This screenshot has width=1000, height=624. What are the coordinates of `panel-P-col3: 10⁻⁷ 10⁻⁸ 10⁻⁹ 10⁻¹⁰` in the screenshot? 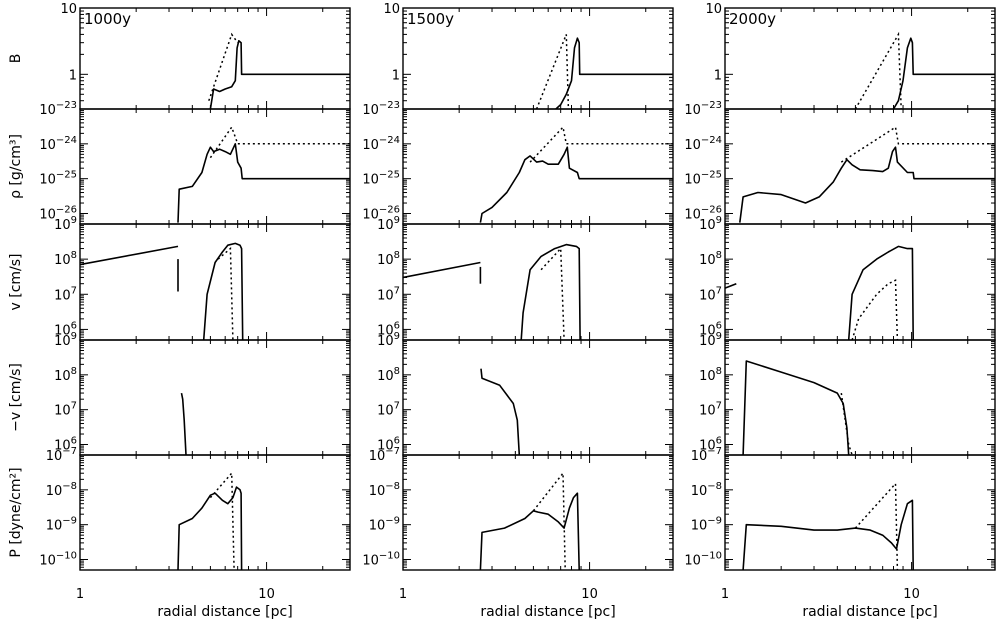 It's located at (840, 508).